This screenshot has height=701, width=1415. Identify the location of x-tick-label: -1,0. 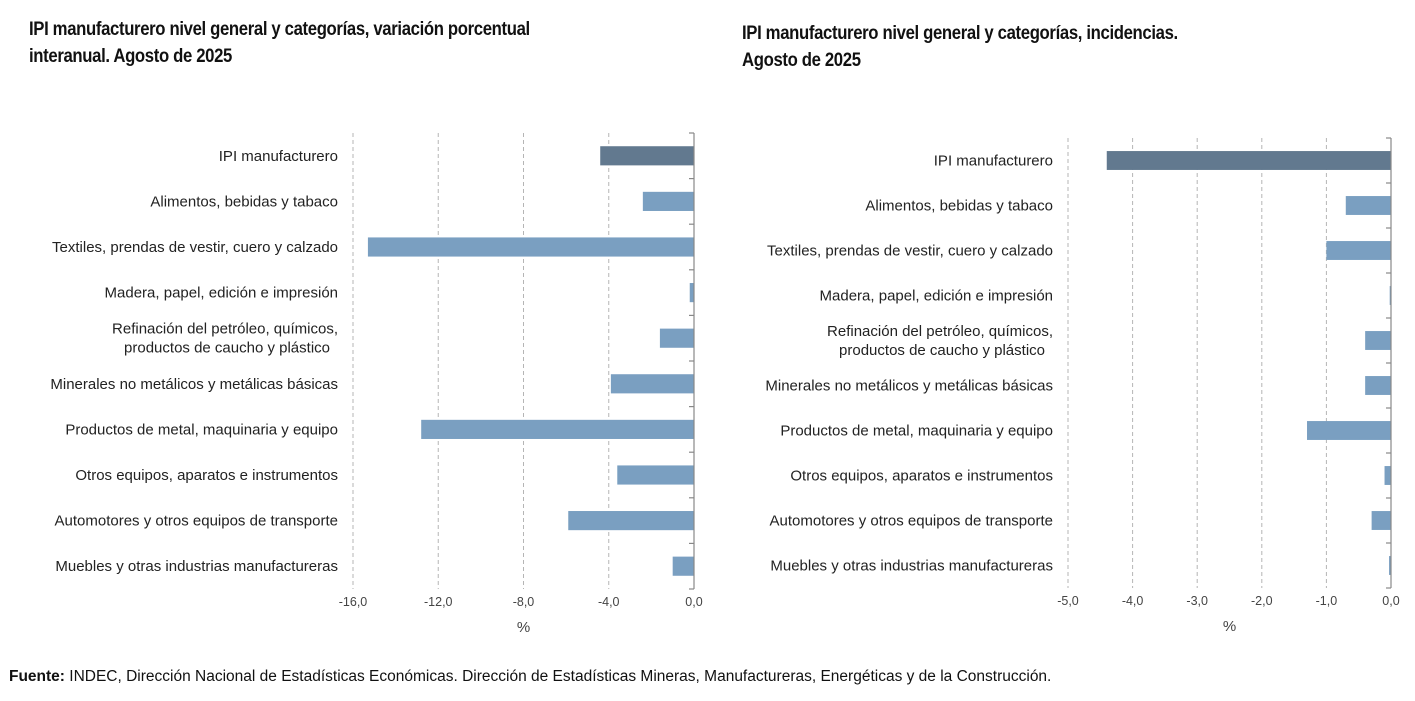
(1327, 601).